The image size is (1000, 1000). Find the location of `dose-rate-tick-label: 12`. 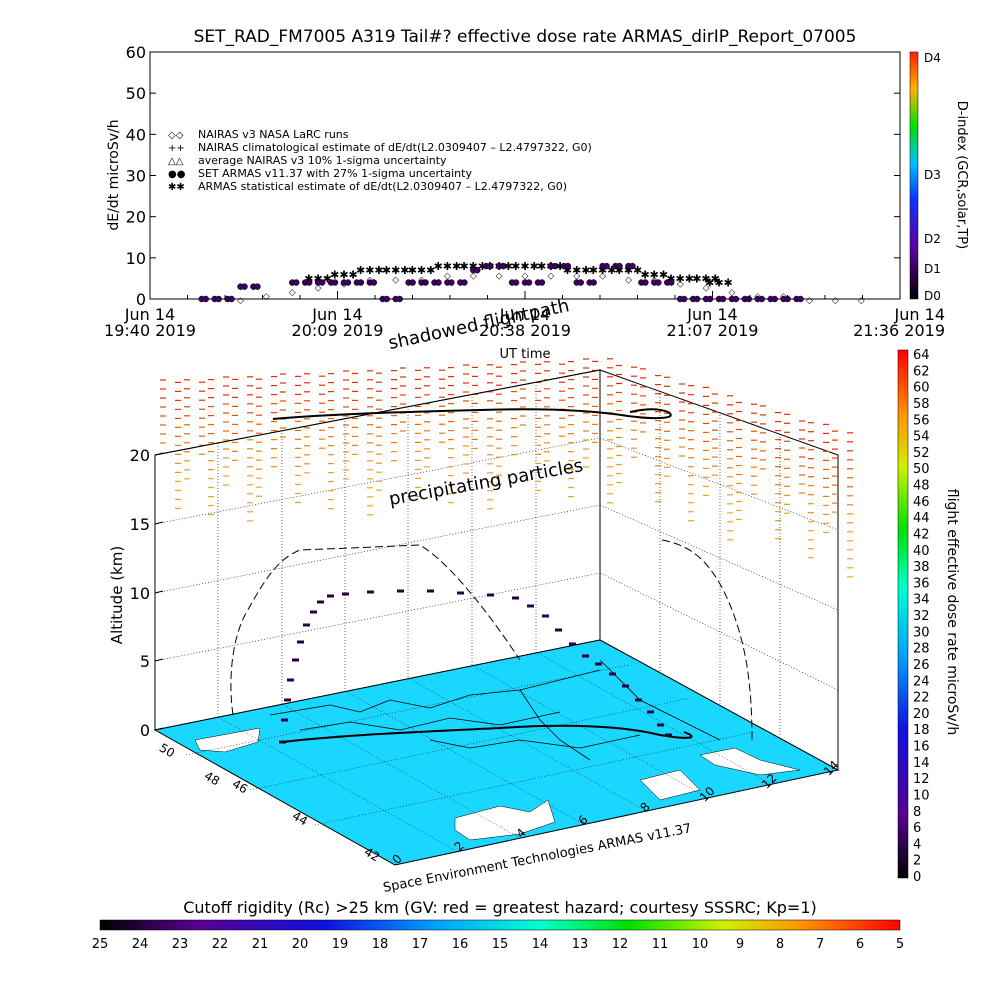

dose-rate-tick-label: 12 is located at coordinates (921, 779).